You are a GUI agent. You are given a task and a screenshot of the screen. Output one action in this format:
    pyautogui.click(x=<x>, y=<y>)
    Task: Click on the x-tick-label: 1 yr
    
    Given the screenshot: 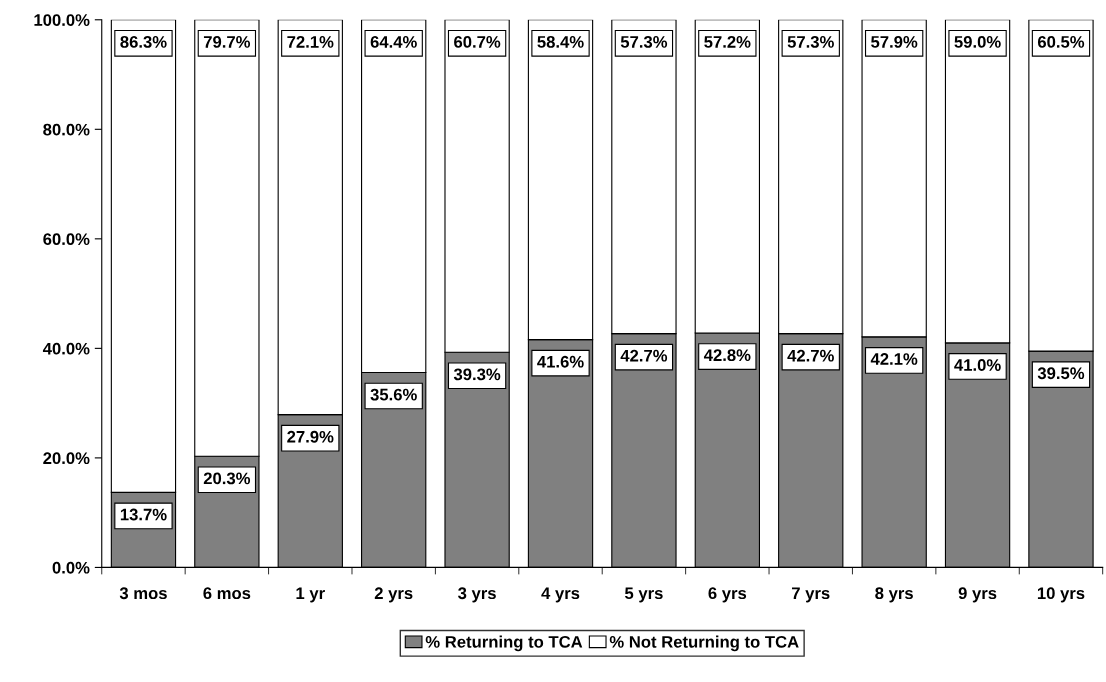 What is the action you would take?
    pyautogui.click(x=310, y=595)
    